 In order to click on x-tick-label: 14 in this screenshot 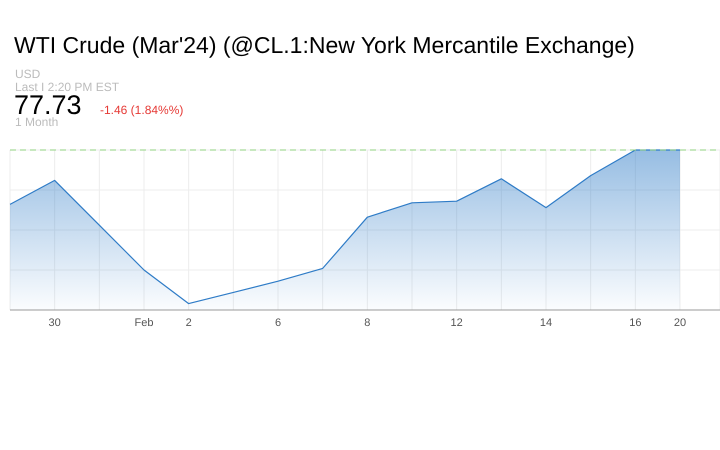, I will do `click(546, 322)`.